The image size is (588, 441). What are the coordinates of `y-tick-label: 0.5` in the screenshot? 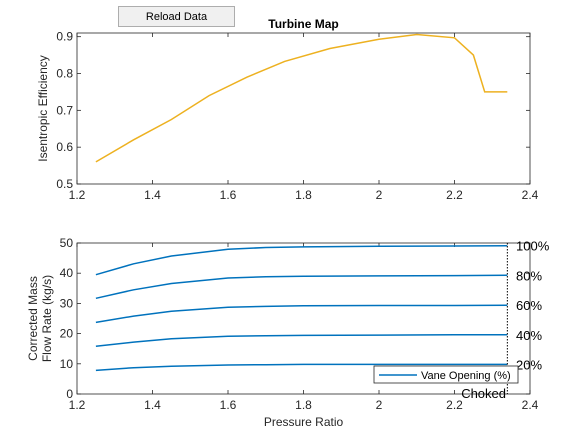 It's located at (64, 184).